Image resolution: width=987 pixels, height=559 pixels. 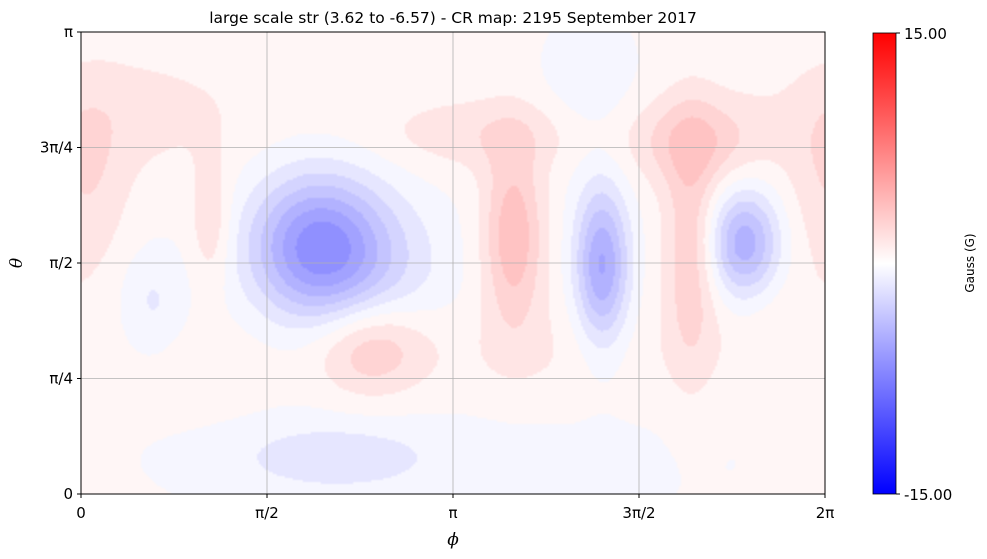 I want to click on y-tick-label: 0, so click(x=68, y=494).